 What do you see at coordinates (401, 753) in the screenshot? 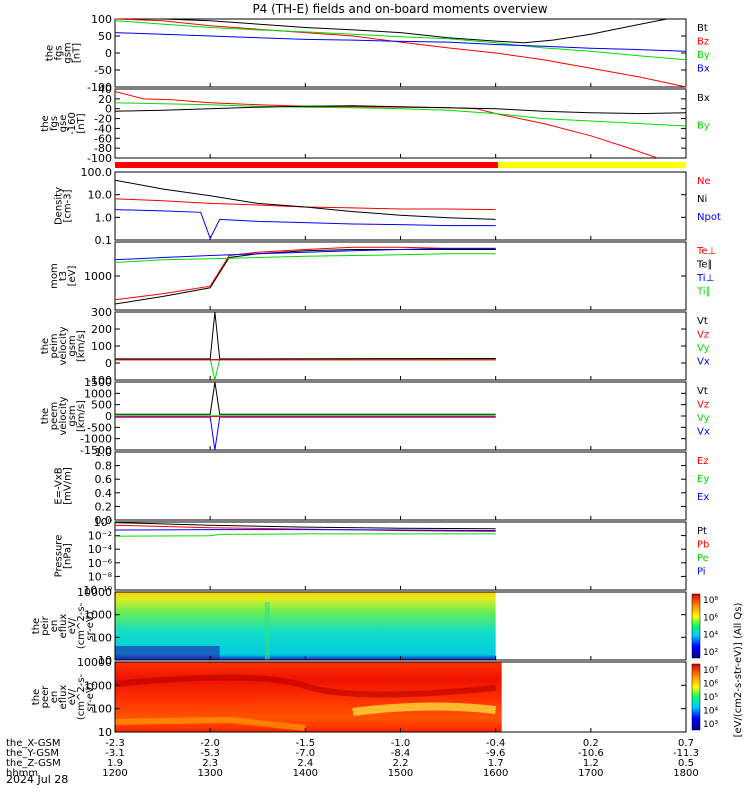
I see `x-axis-value: -8.4` at bounding box center [401, 753].